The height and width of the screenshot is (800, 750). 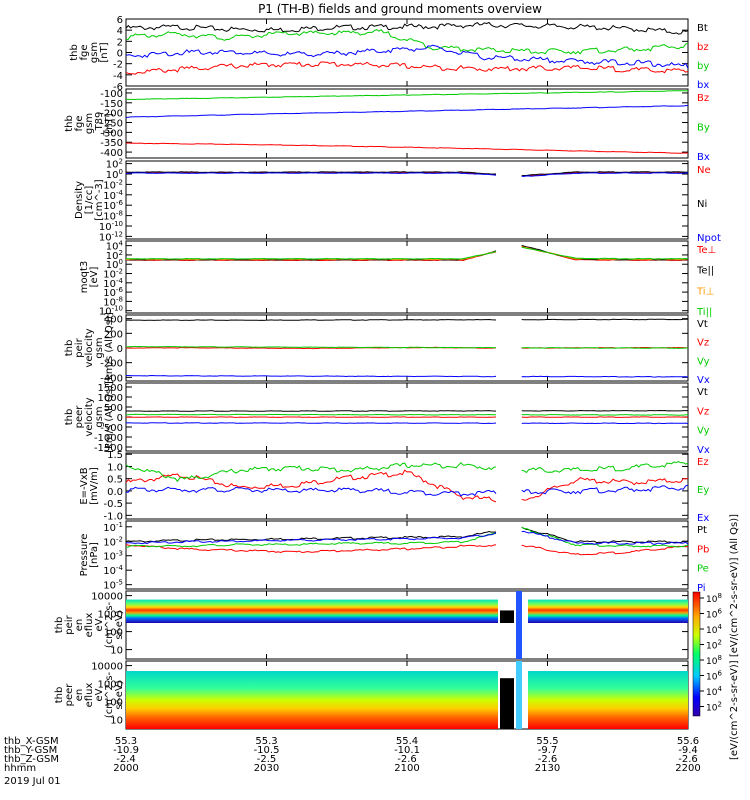 What do you see at coordinates (696, 654) in the screenshot?
I see `colorbar-gradient` at bounding box center [696, 654].